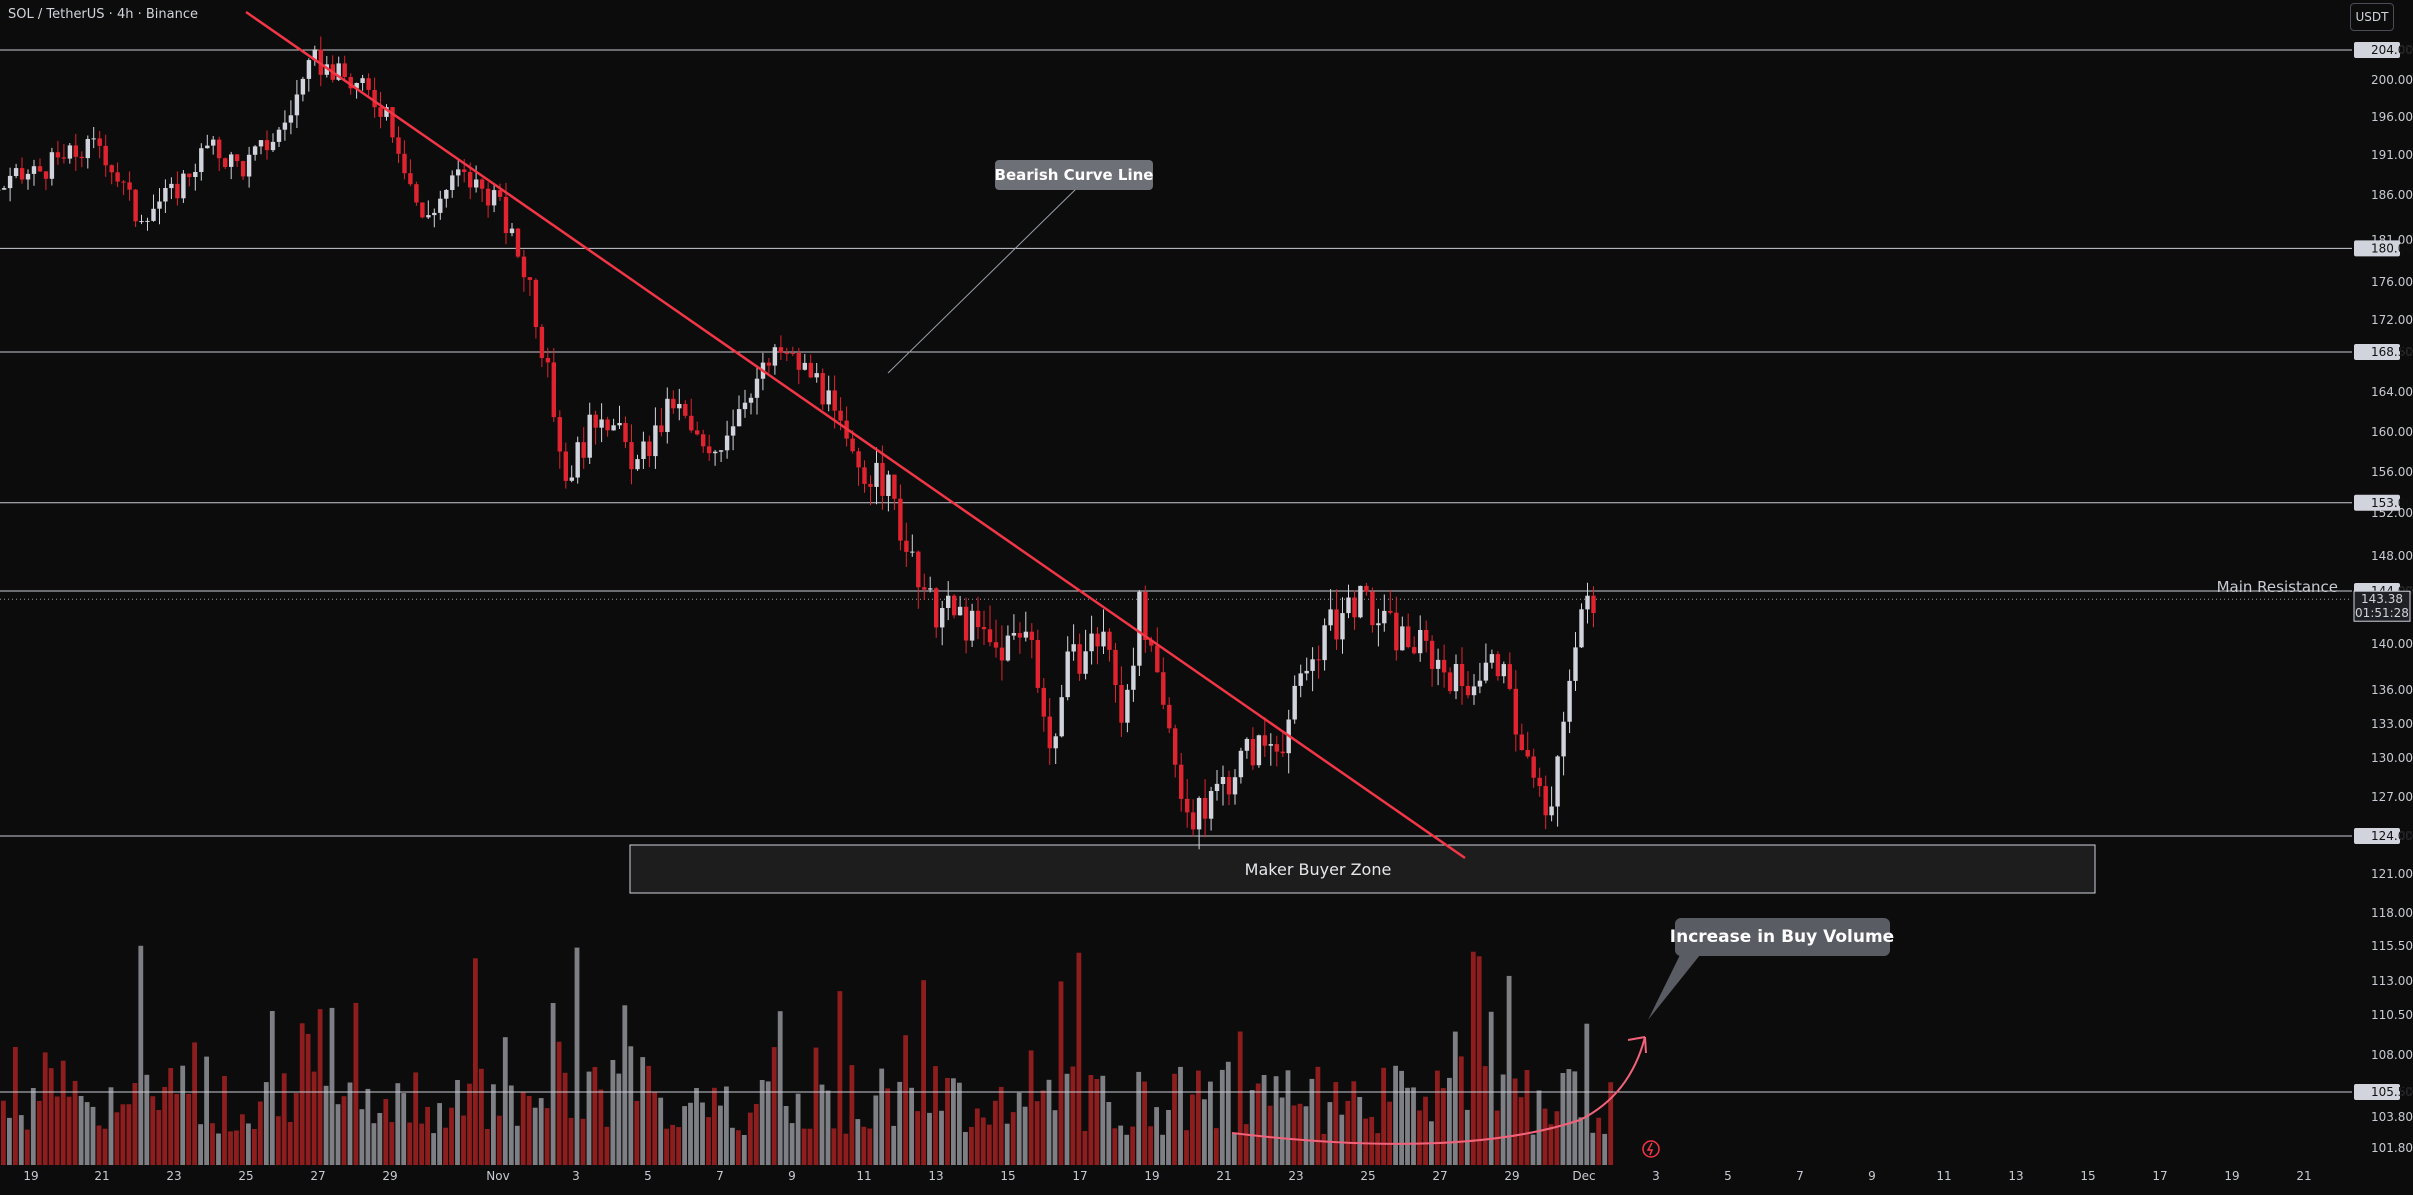 The height and width of the screenshot is (1195, 2413). Describe the element at coordinates (2392, 644) in the screenshot. I see `y-tick-label: 140.00` at that location.